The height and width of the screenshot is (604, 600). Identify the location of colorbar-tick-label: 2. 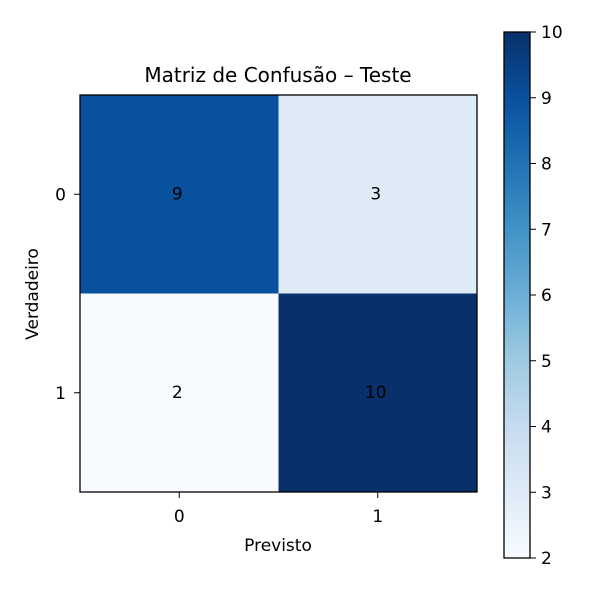
(546, 559).